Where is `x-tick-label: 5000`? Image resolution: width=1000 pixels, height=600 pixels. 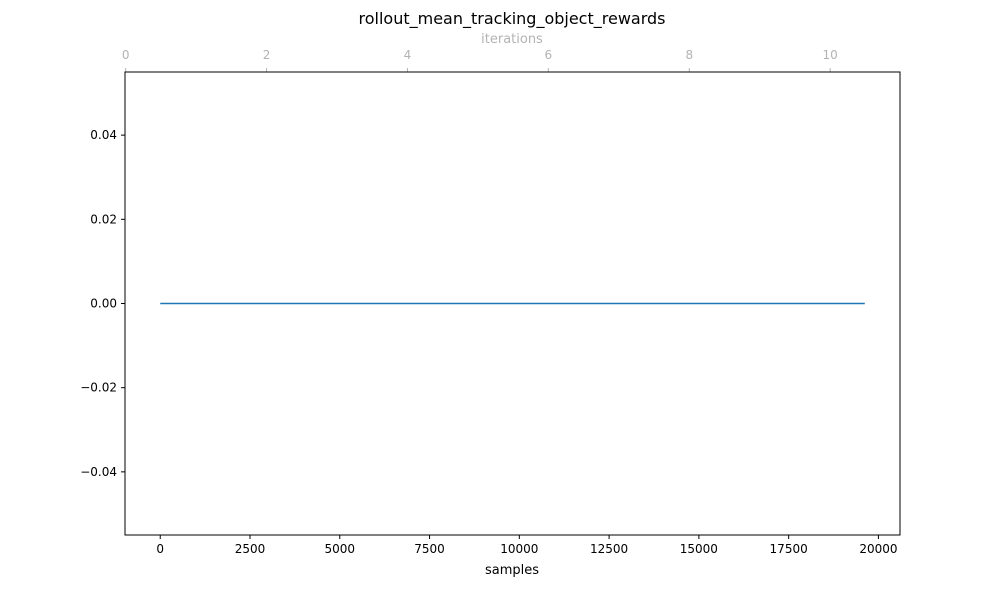 x-tick-label: 5000 is located at coordinates (340, 549).